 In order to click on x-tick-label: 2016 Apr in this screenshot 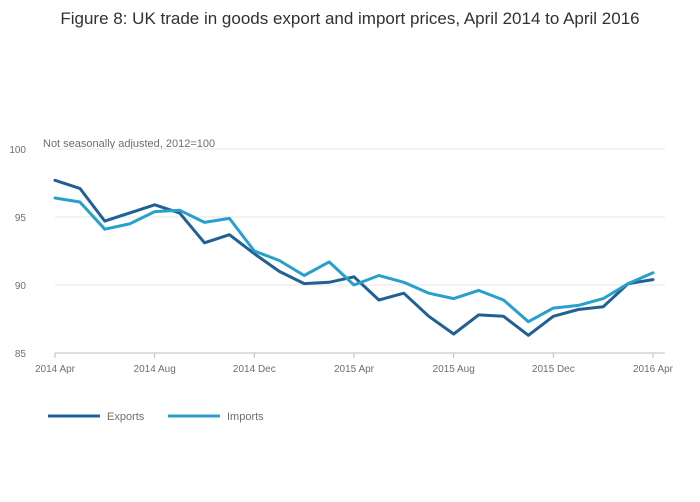, I will do `click(653, 369)`.